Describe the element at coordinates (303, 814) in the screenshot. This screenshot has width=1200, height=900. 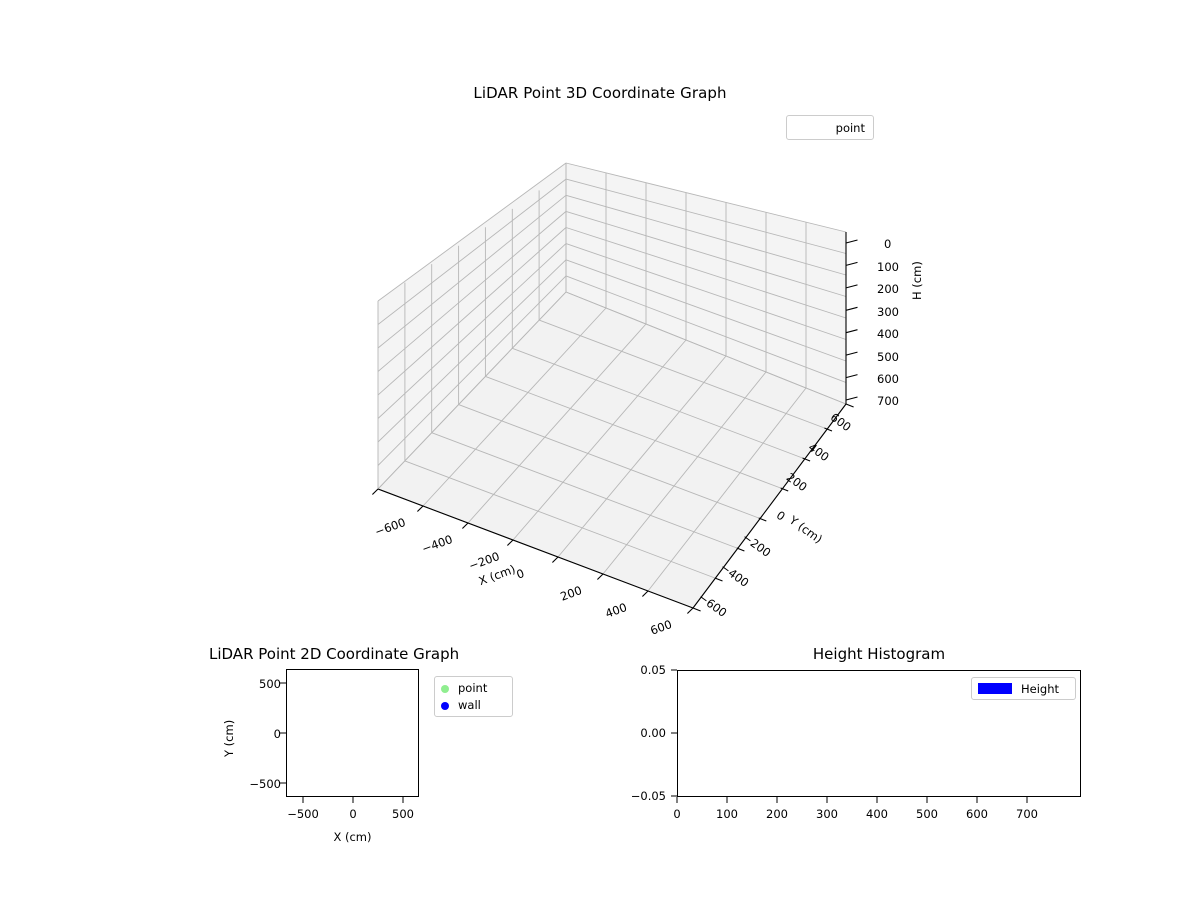
I see `plot2d-x-tick-label: −500` at that location.